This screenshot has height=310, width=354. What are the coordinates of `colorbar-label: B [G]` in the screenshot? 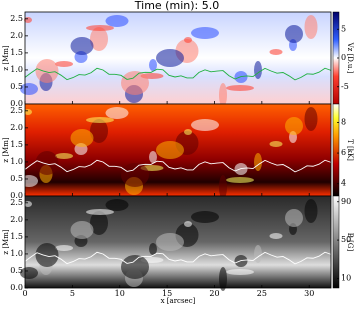 It's located at (350, 242).